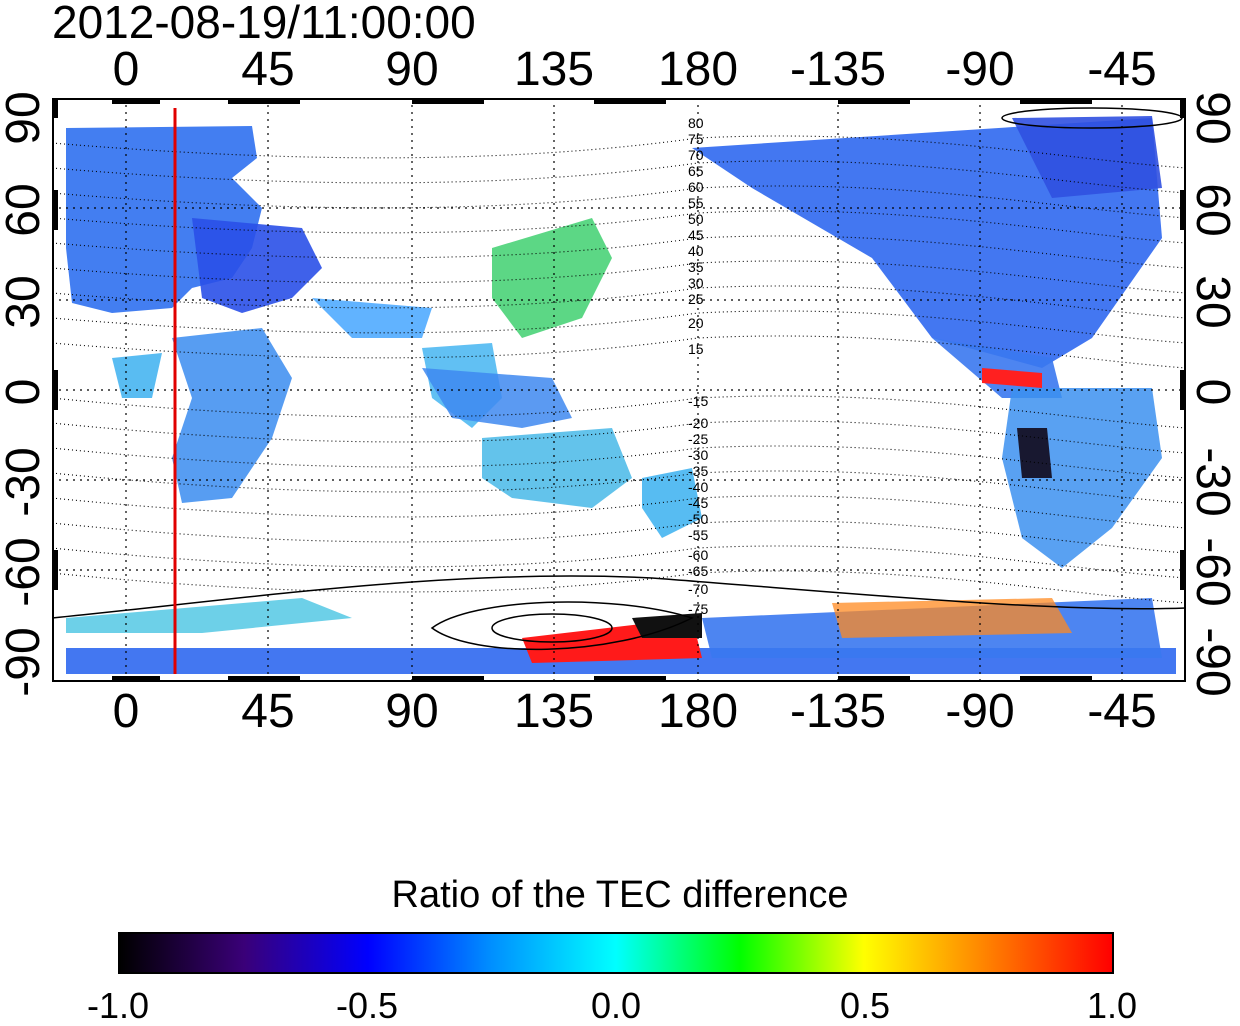 The height and width of the screenshot is (1026, 1240). What do you see at coordinates (667, 625) in the screenshot?
I see `tec-region-antarctic-dark` at bounding box center [667, 625].